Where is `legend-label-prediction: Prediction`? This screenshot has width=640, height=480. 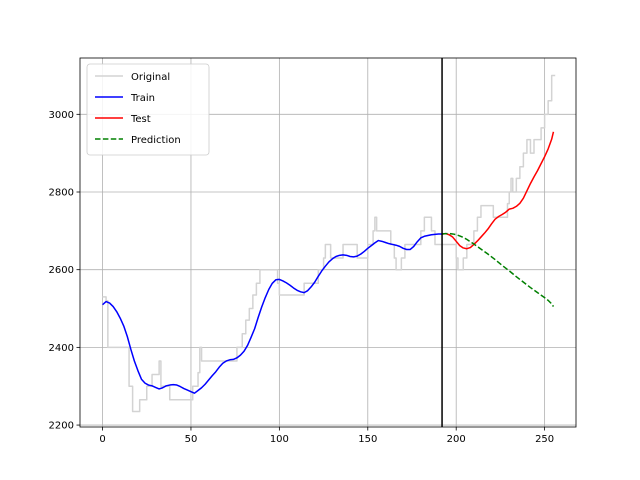
legend-label-prediction: Prediction is located at coordinates (156, 140).